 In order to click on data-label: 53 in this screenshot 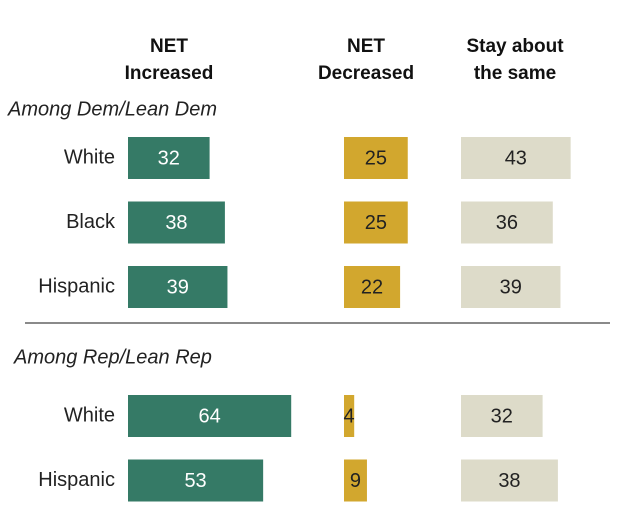, I will do `click(195, 481)`.